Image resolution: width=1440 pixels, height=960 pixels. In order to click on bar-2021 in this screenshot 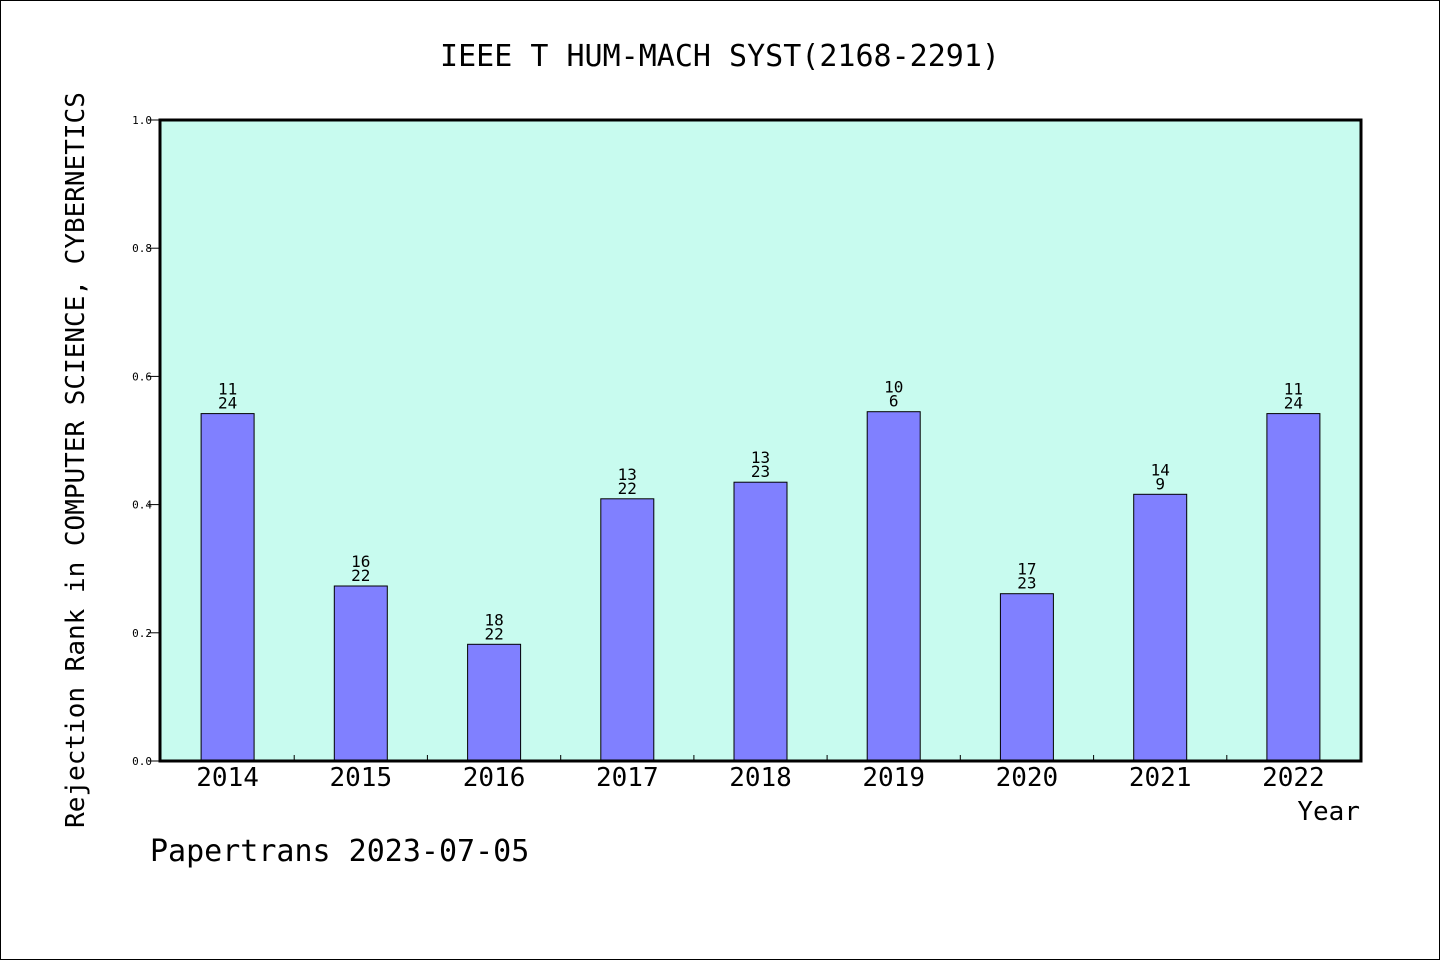, I will do `click(1160, 627)`.